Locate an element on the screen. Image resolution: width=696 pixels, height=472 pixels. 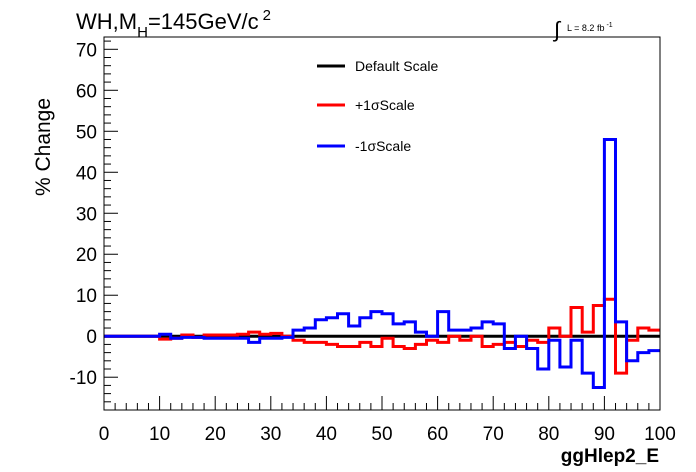
x-tick-label: 40 is located at coordinates (326, 434).